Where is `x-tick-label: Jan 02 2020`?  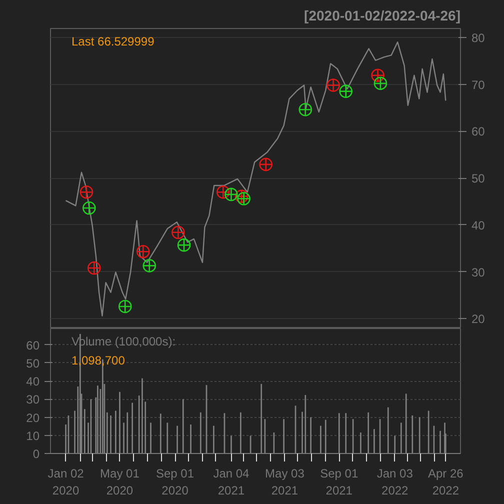
x-tick-label: Jan 02 2020 is located at coordinates (66, 482).